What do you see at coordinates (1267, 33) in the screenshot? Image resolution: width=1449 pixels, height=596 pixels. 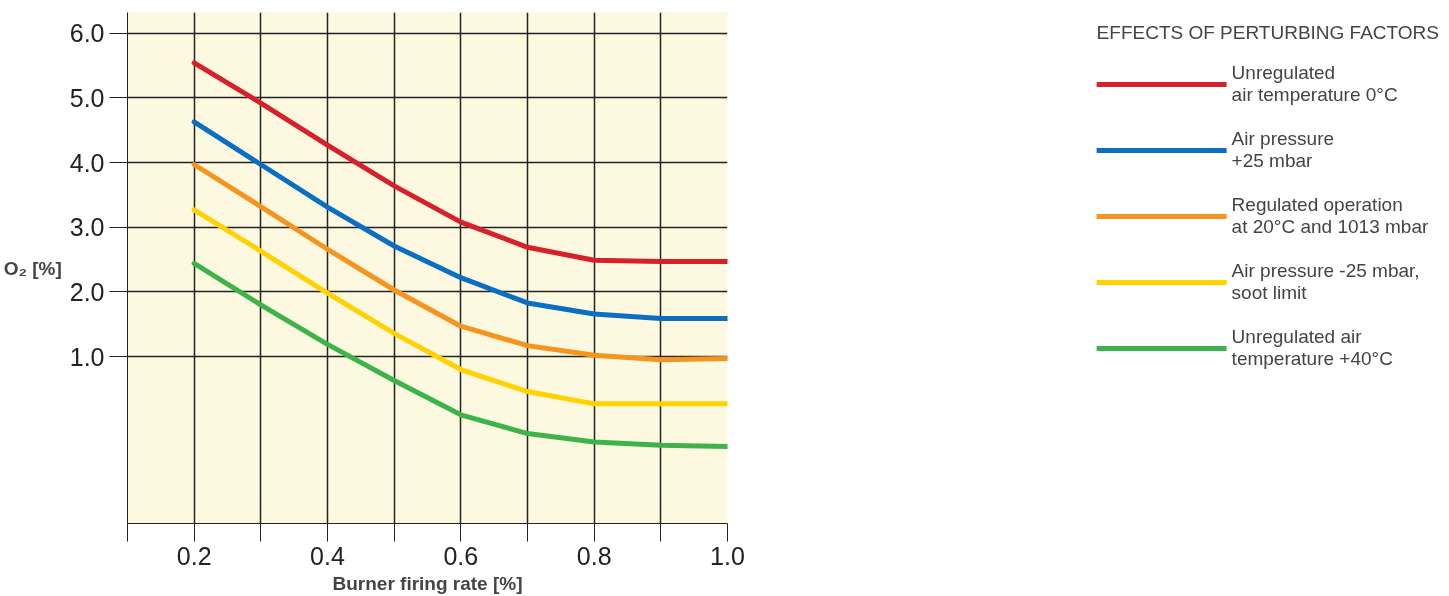 I see `legend-title: EFFECTS OF PERTURBING FACTORS` at bounding box center [1267, 33].